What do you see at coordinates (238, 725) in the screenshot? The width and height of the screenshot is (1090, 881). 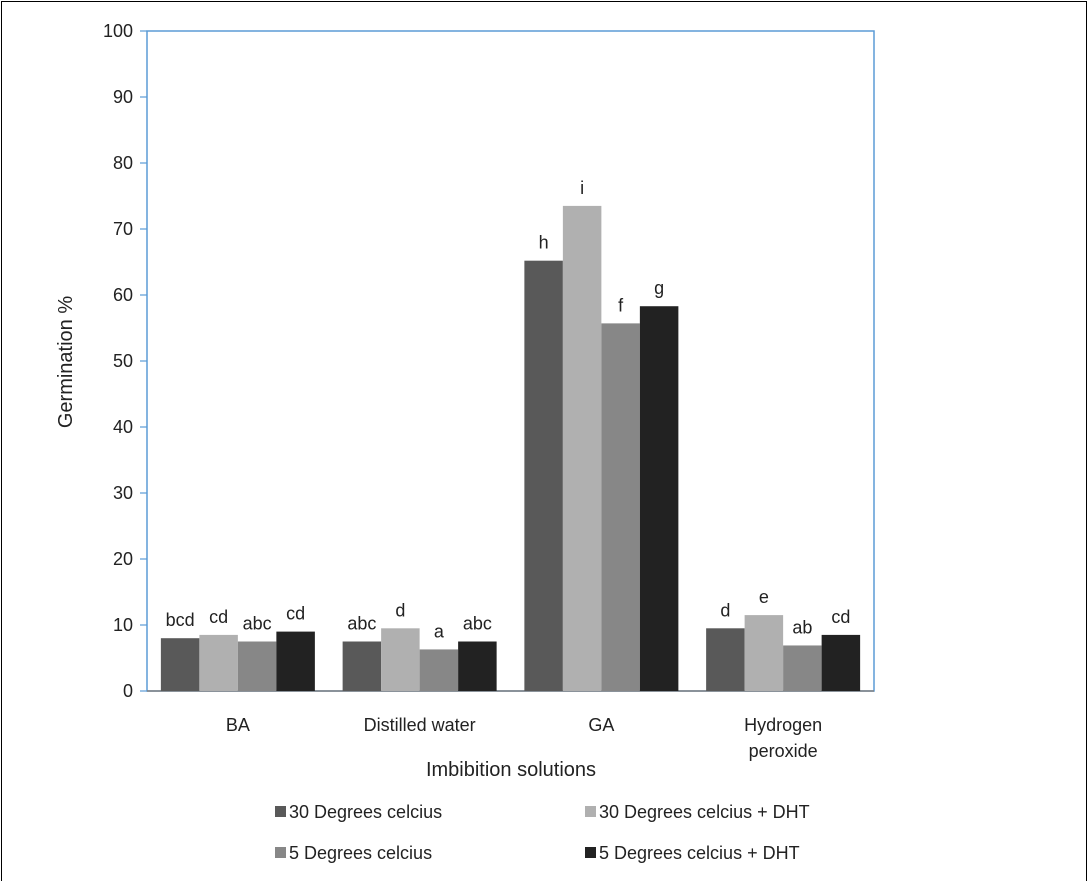 I see `category-label: BA` at bounding box center [238, 725].